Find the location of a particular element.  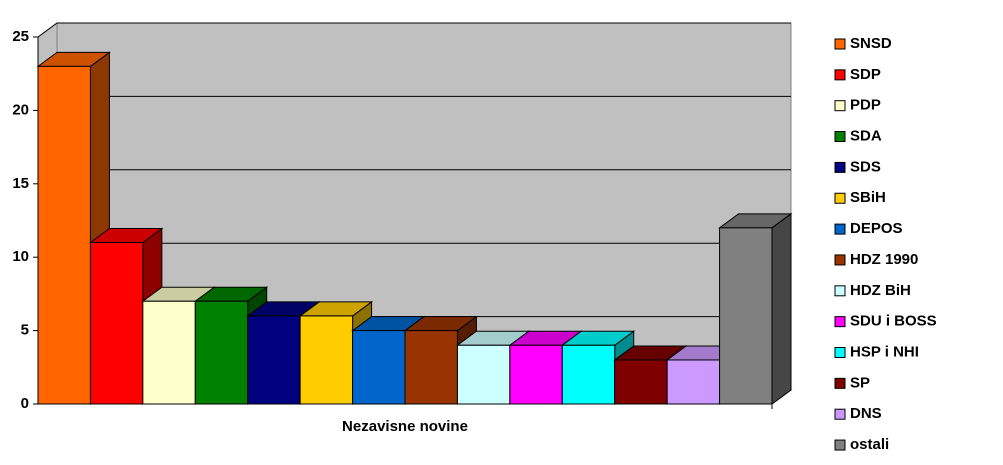

legend-label: DNS is located at coordinates (866, 413).